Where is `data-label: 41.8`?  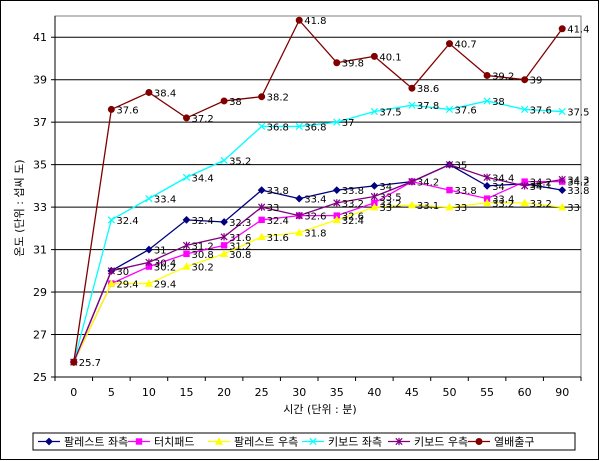
data-label: 41.8 is located at coordinates (315, 21).